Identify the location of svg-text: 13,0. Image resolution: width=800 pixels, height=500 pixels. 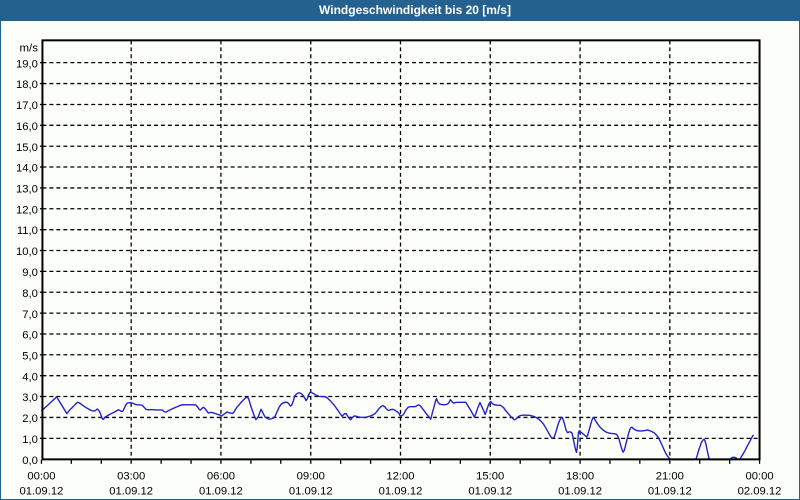
(27, 190).